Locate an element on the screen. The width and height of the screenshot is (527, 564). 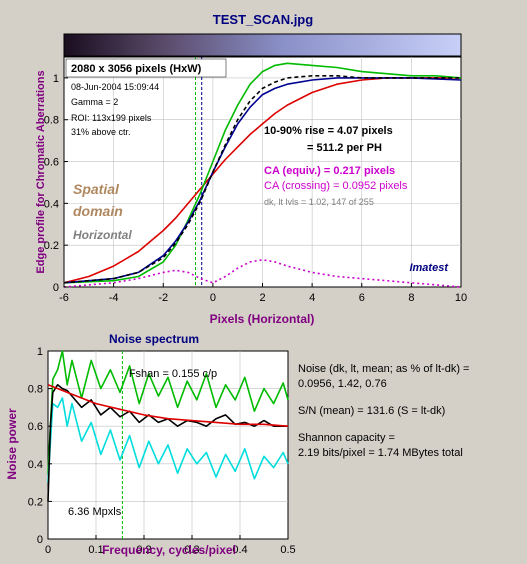
noise-y-tick-label: 0.6 is located at coordinates (35, 427).